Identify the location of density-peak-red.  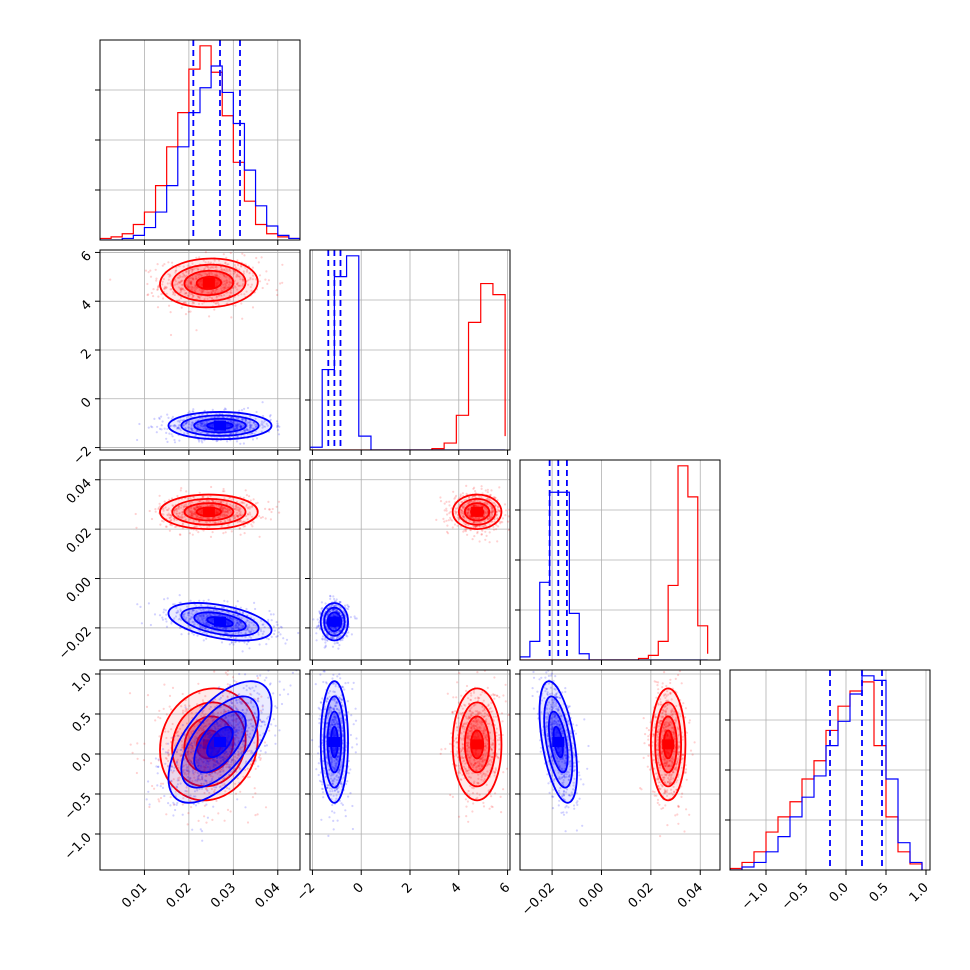
(208, 282).